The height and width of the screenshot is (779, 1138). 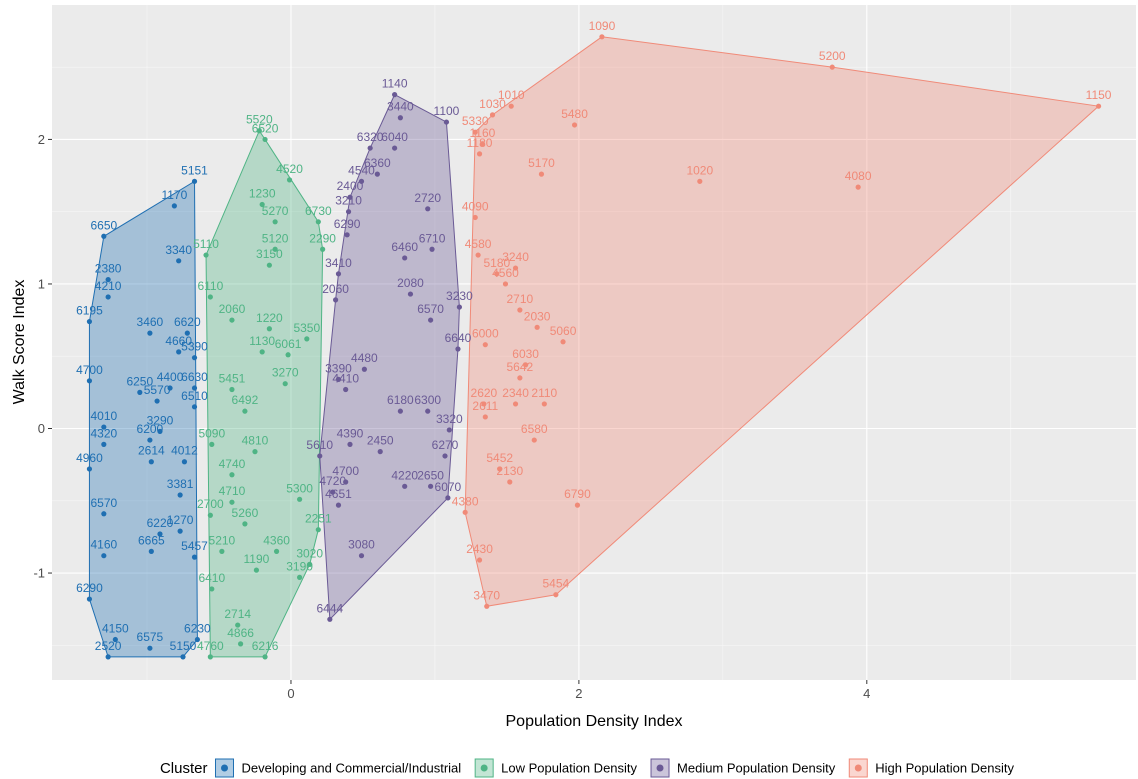 What do you see at coordinates (338, 263) in the screenshot?
I see `point-label: 3410` at bounding box center [338, 263].